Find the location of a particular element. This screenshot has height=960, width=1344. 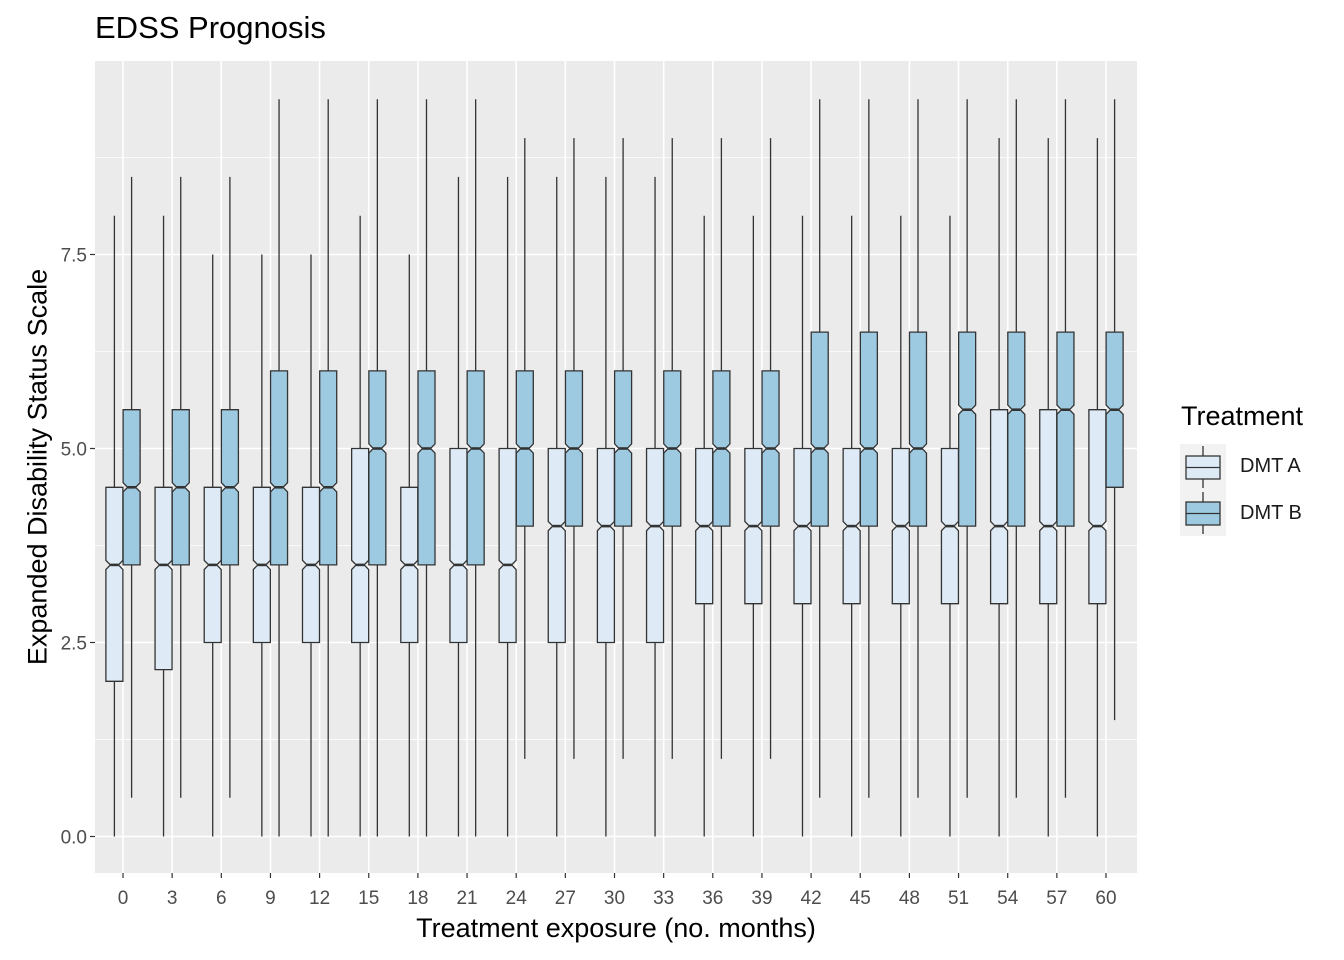

dmt-a-27-box is located at coordinates (556, 545).